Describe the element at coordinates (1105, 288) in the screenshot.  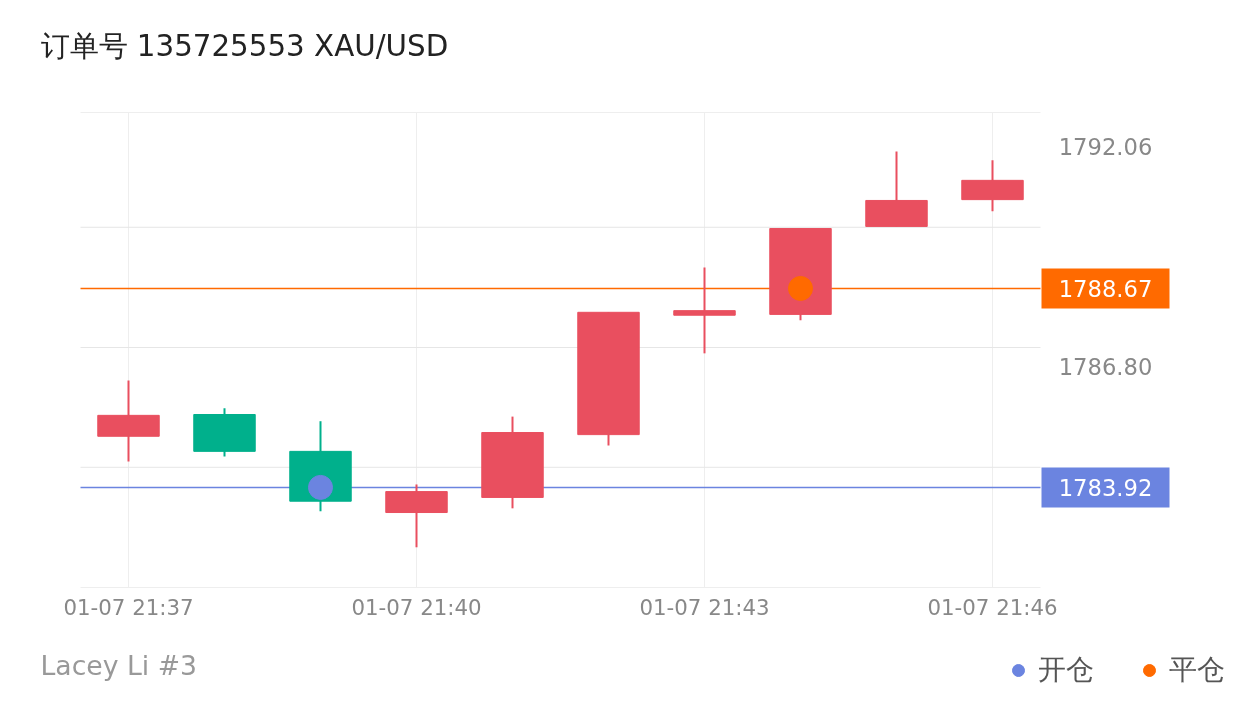
I see `ref-line-label: 1788.67` at that location.